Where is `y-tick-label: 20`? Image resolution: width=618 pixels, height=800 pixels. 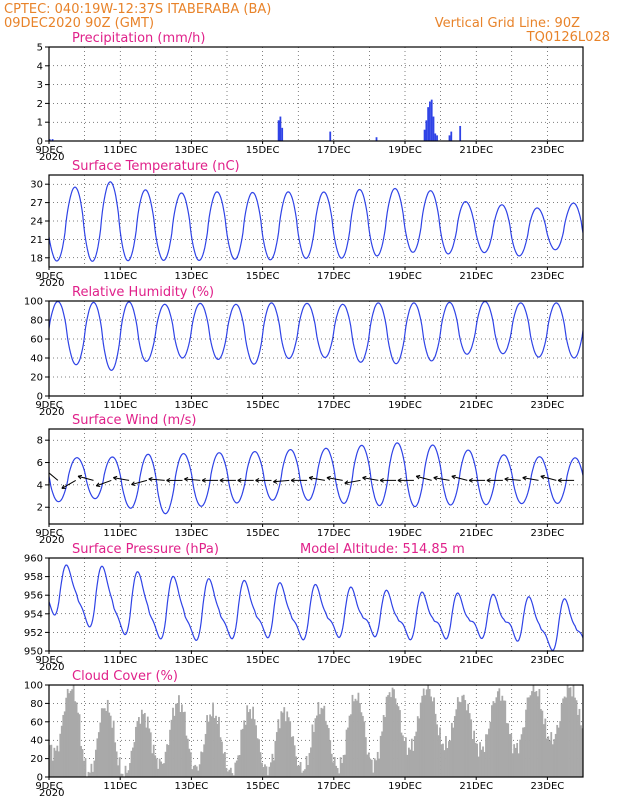
y-tick-label: 20 is located at coordinates (36, 759).